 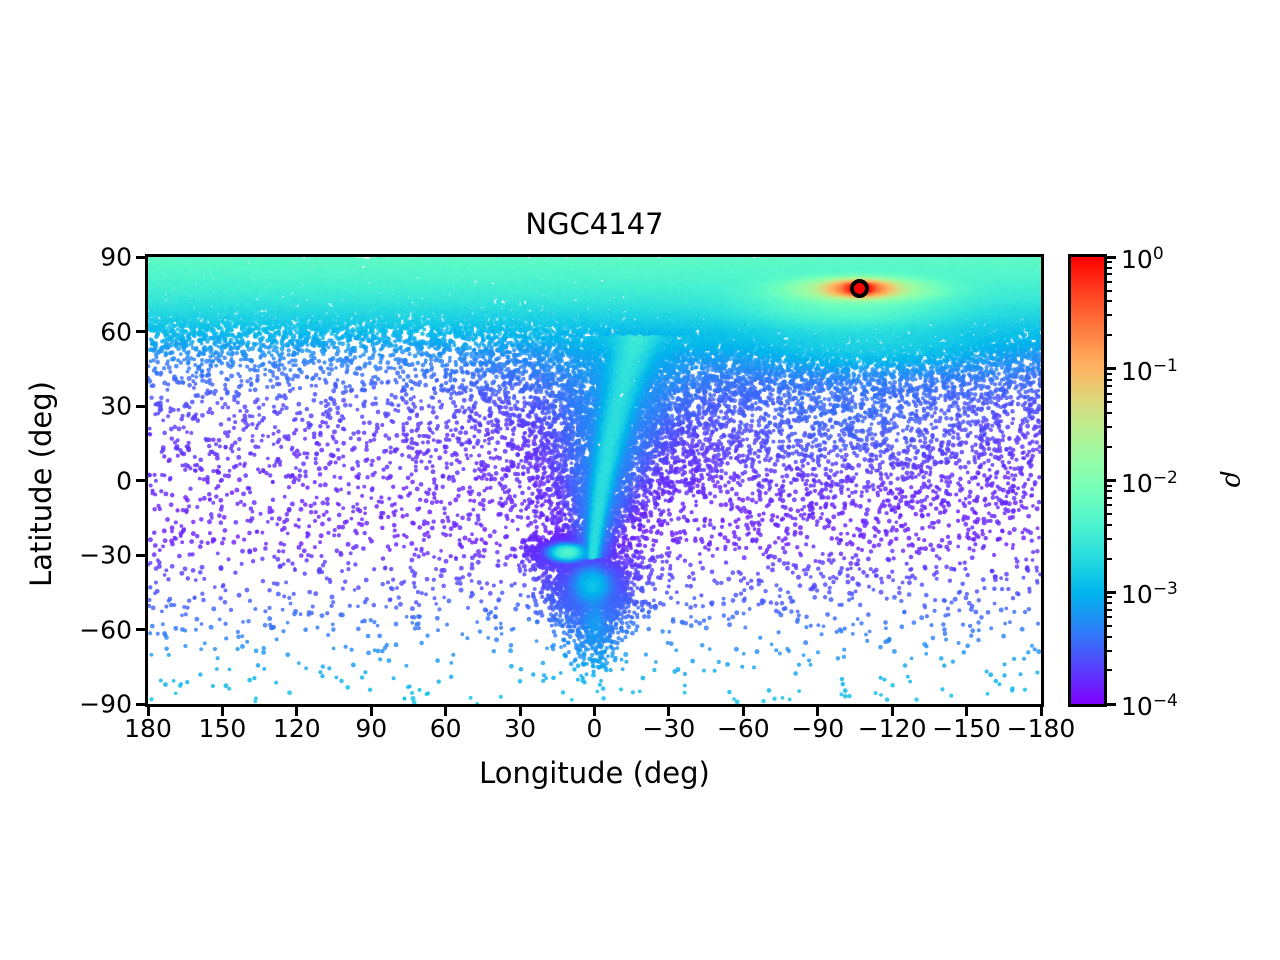 What do you see at coordinates (222, 728) in the screenshot?
I see `x-tick-label: 150` at bounding box center [222, 728].